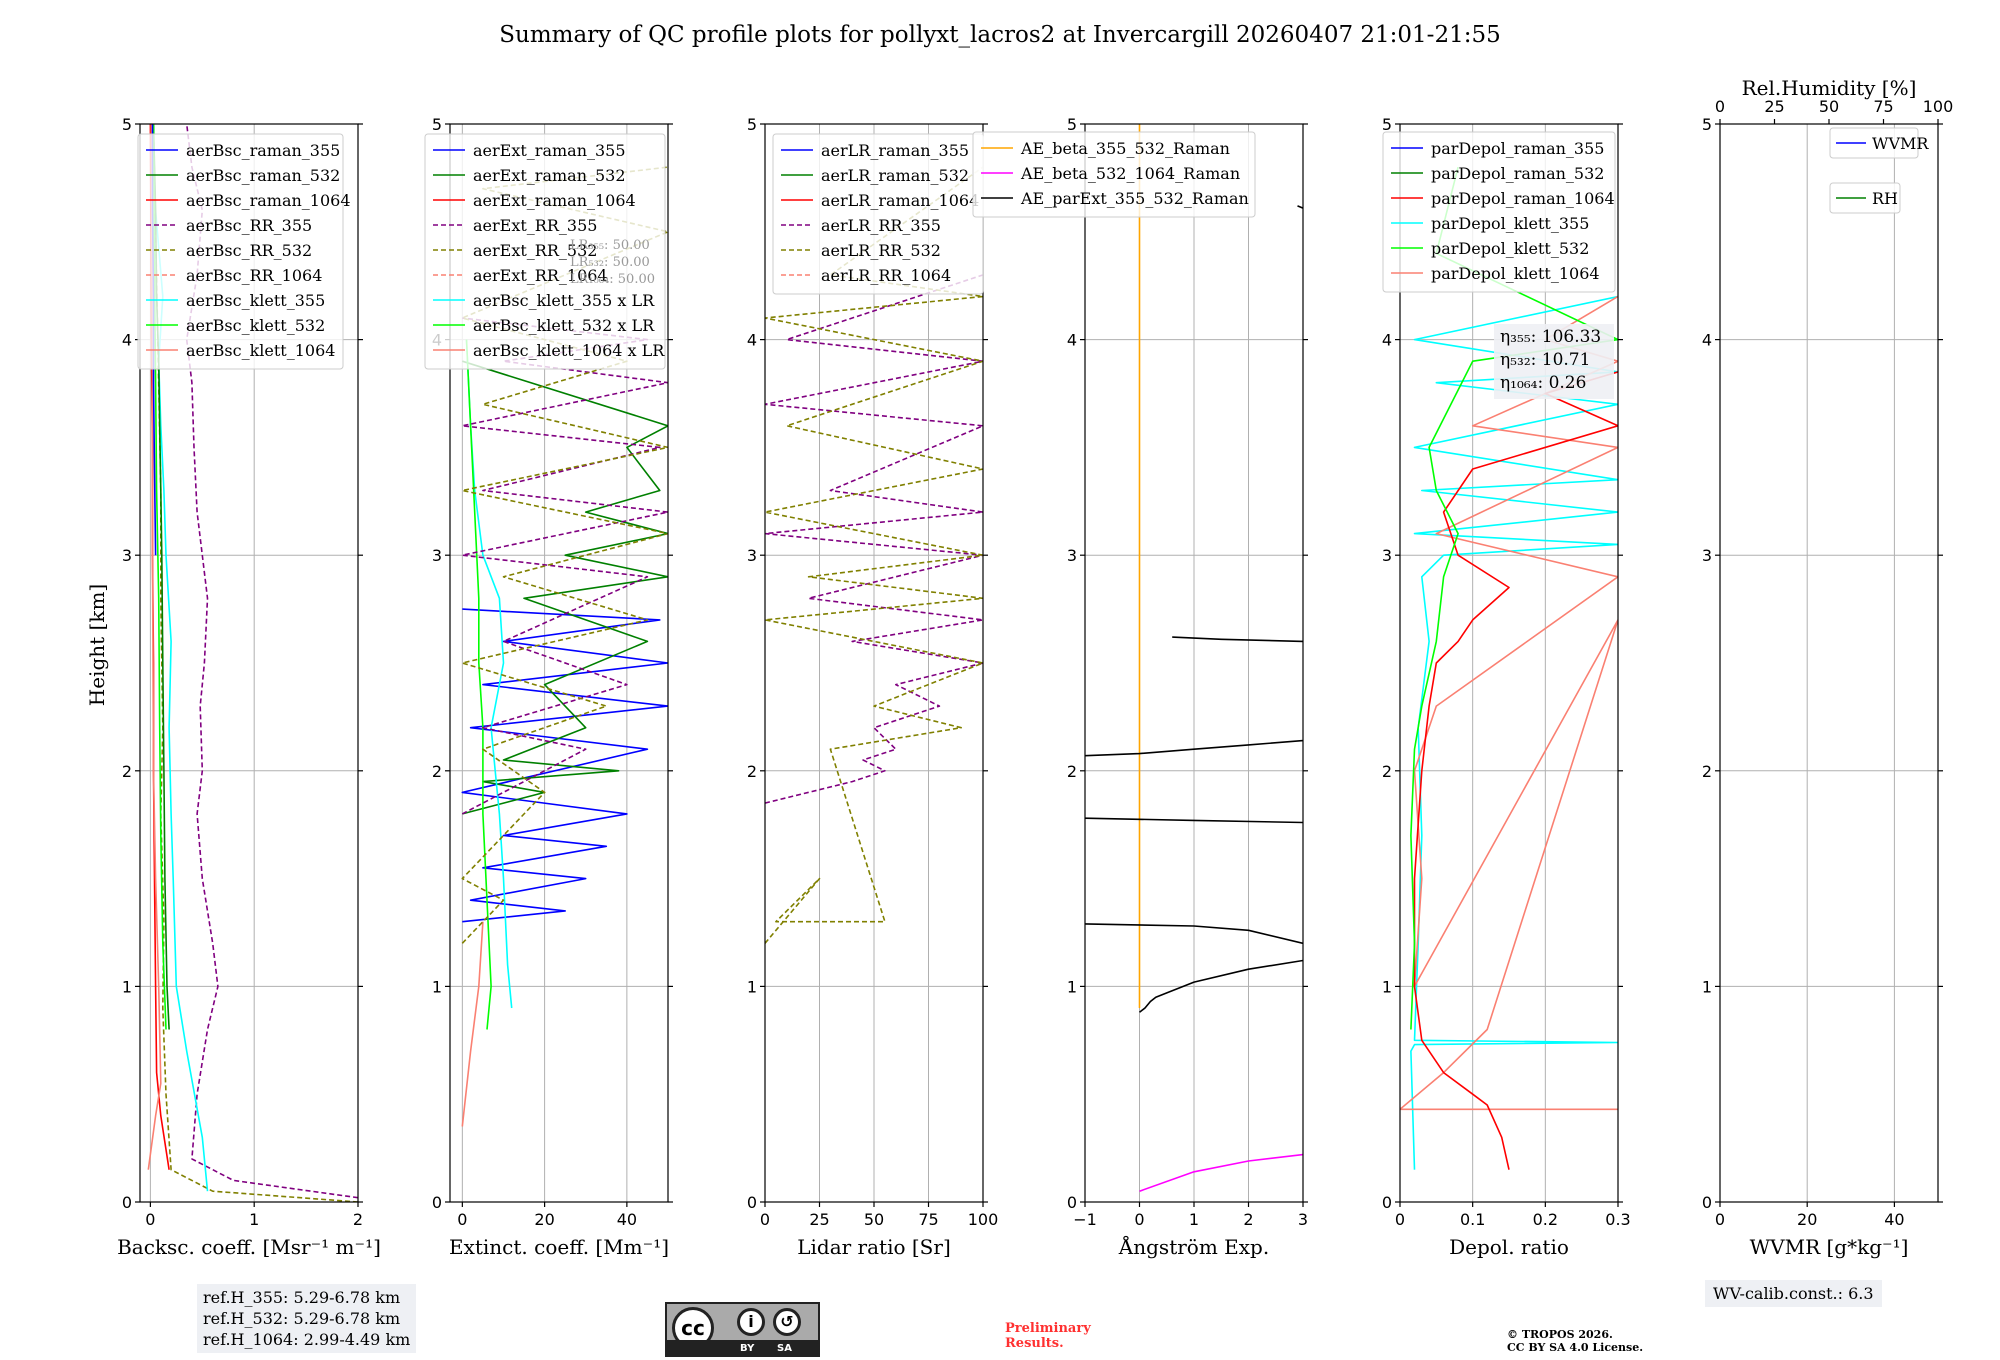  Describe the element at coordinates (544, 1219) in the screenshot. I see `x-tick-label: 20` at that location.